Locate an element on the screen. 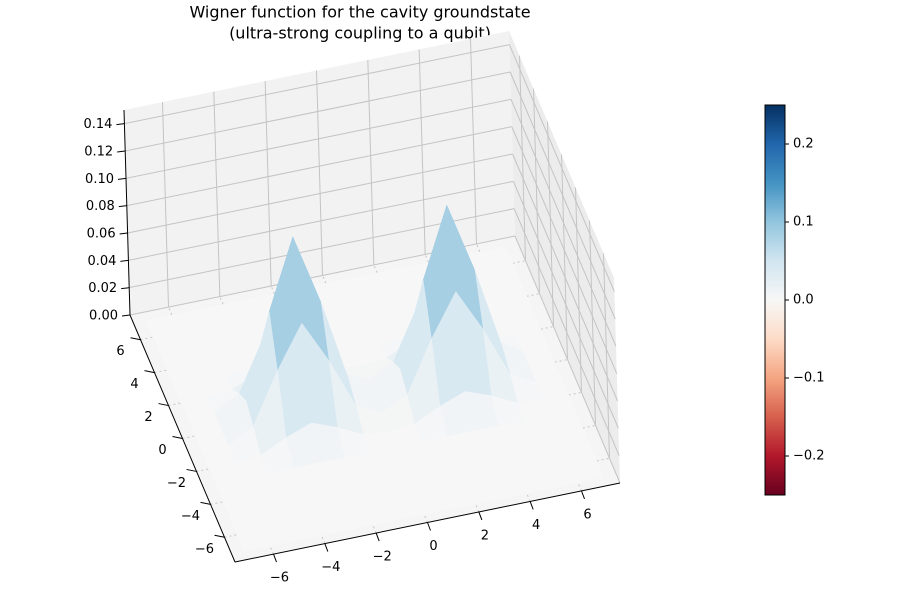 The width and height of the screenshot is (900, 600). z-tick-label: 0.06 is located at coordinates (101, 234).